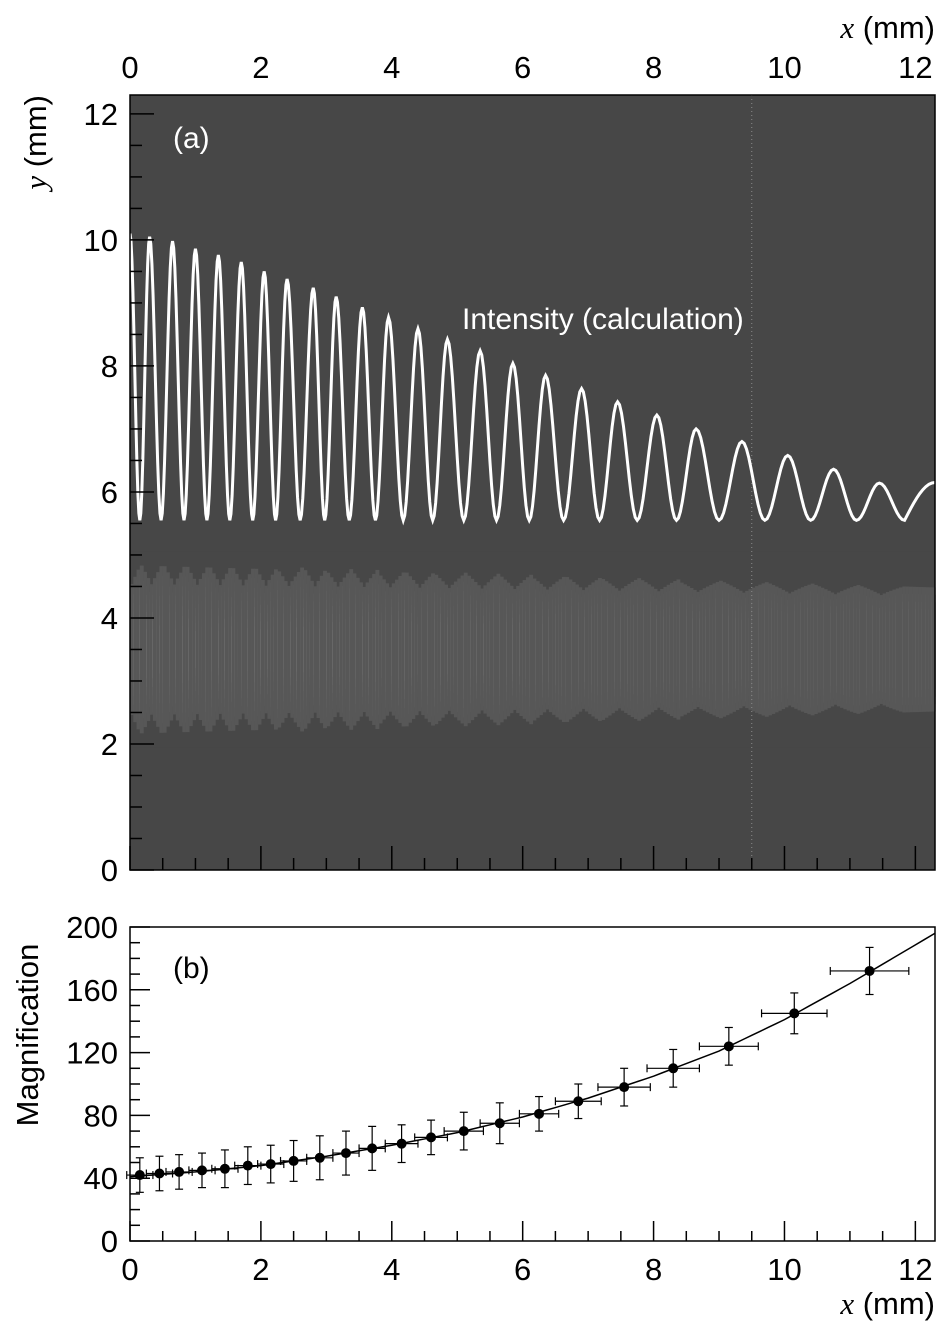 The width and height of the screenshot is (947, 1326). Describe the element at coordinates (101, 1115) in the screenshot. I see `y-tick-label: 80` at that location.